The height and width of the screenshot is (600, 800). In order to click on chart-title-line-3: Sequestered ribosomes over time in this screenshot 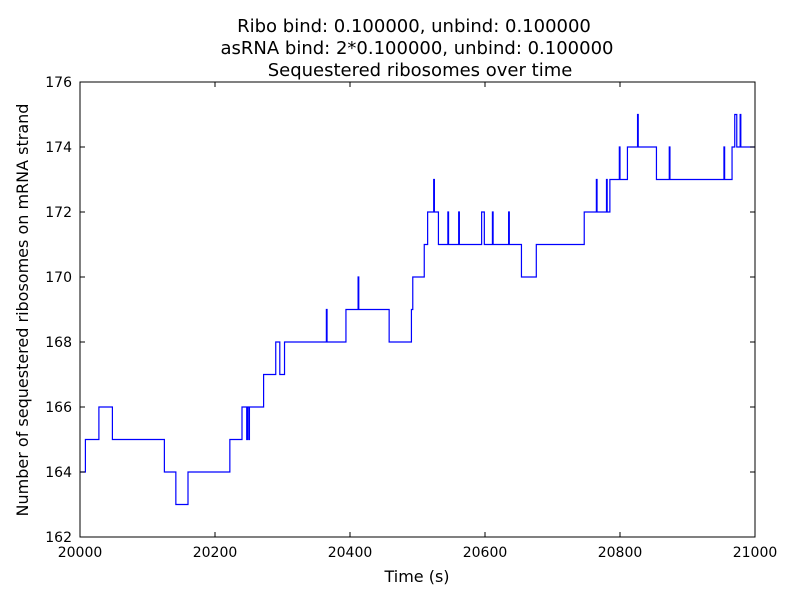, I will do `click(420, 70)`.